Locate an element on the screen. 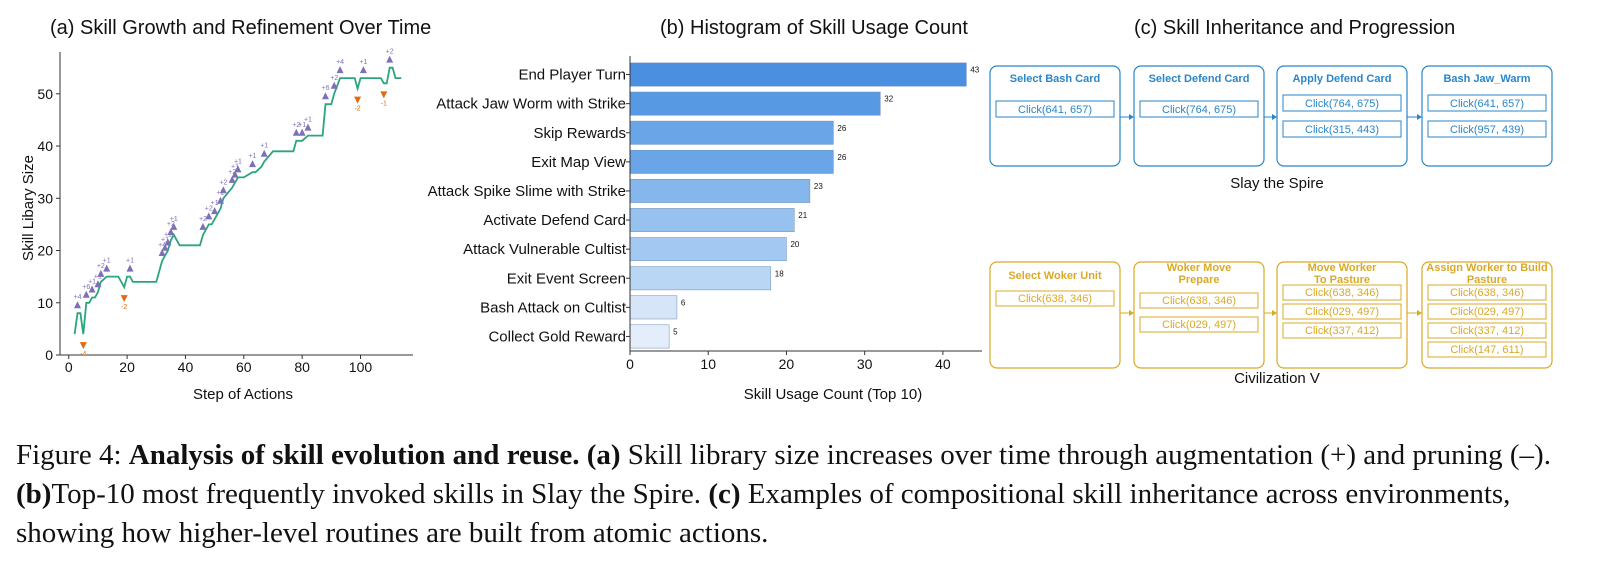 This screenshot has height=568, width=1616. caption-bold-title: Analysis of skill evolution and reuse. is located at coordinates (354, 455).